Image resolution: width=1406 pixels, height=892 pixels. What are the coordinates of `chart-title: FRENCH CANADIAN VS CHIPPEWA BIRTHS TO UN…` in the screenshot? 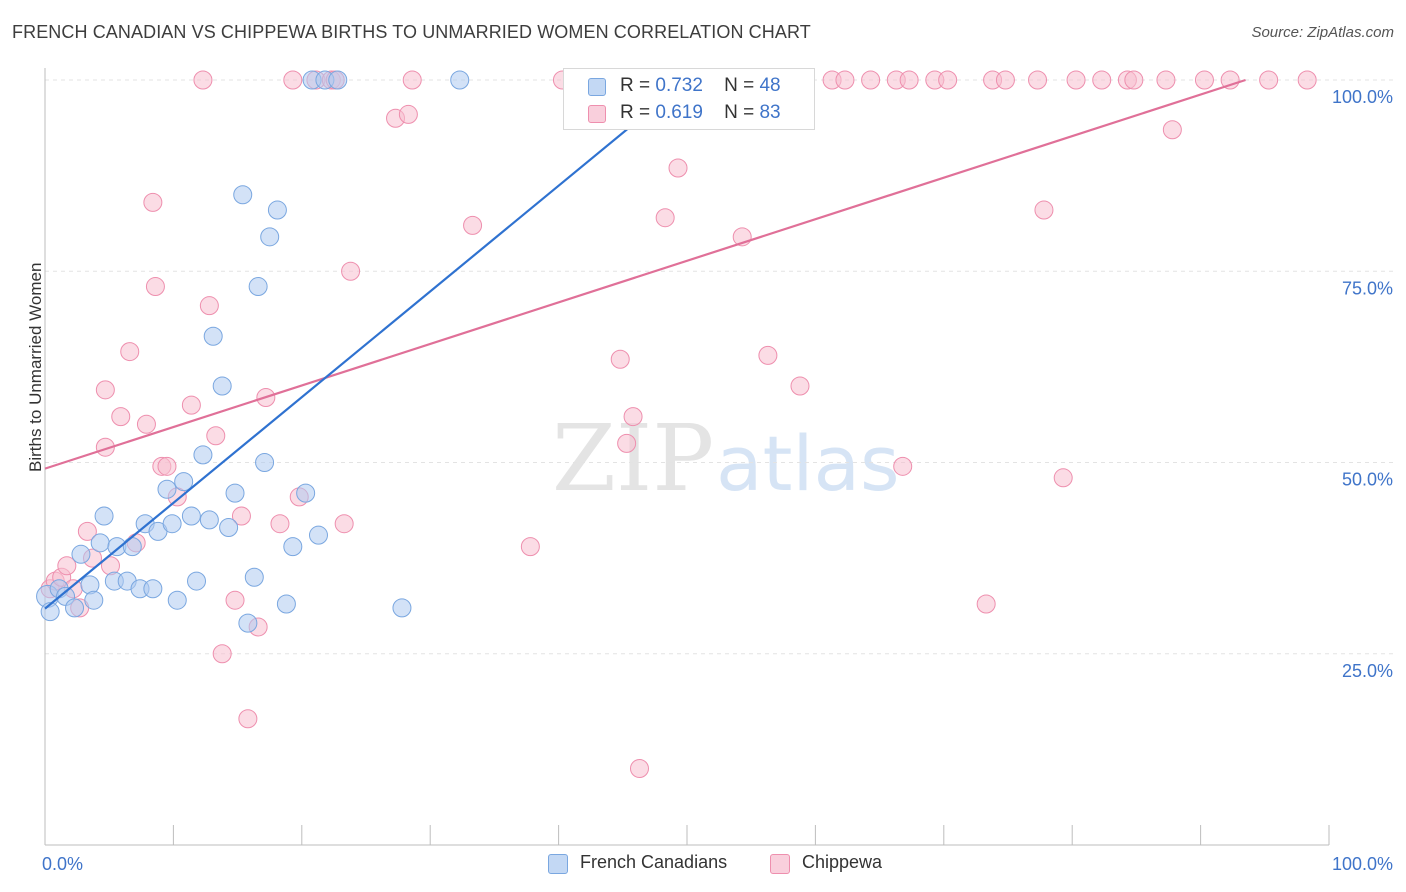 It's located at (411, 32).